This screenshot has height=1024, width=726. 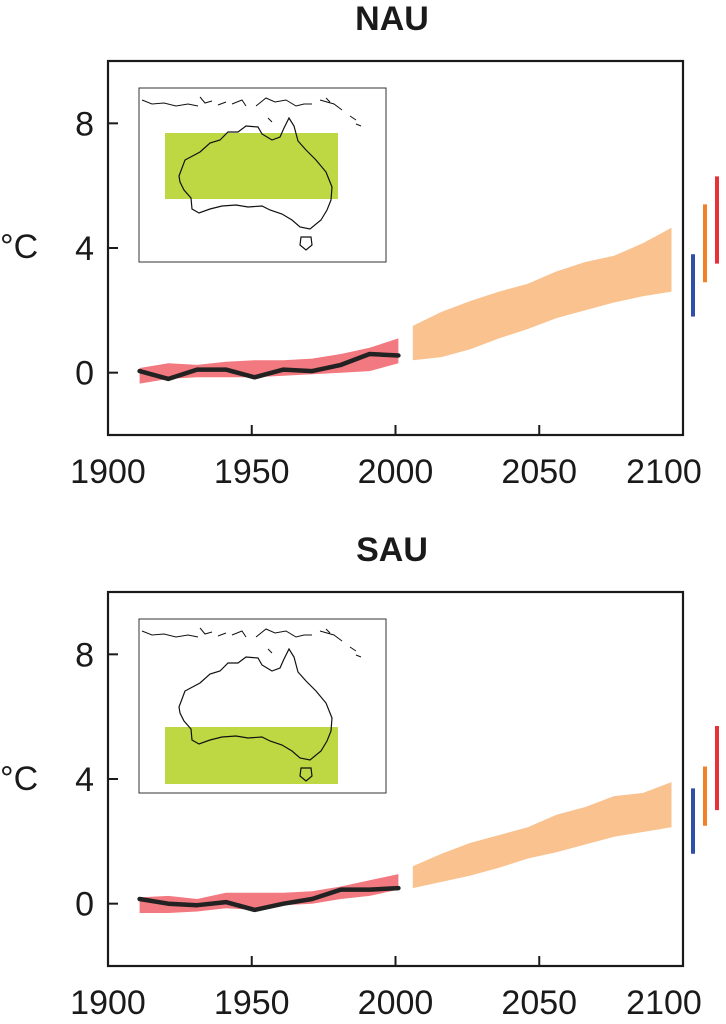 I want to click on chart-title: NAU, so click(x=392, y=19).